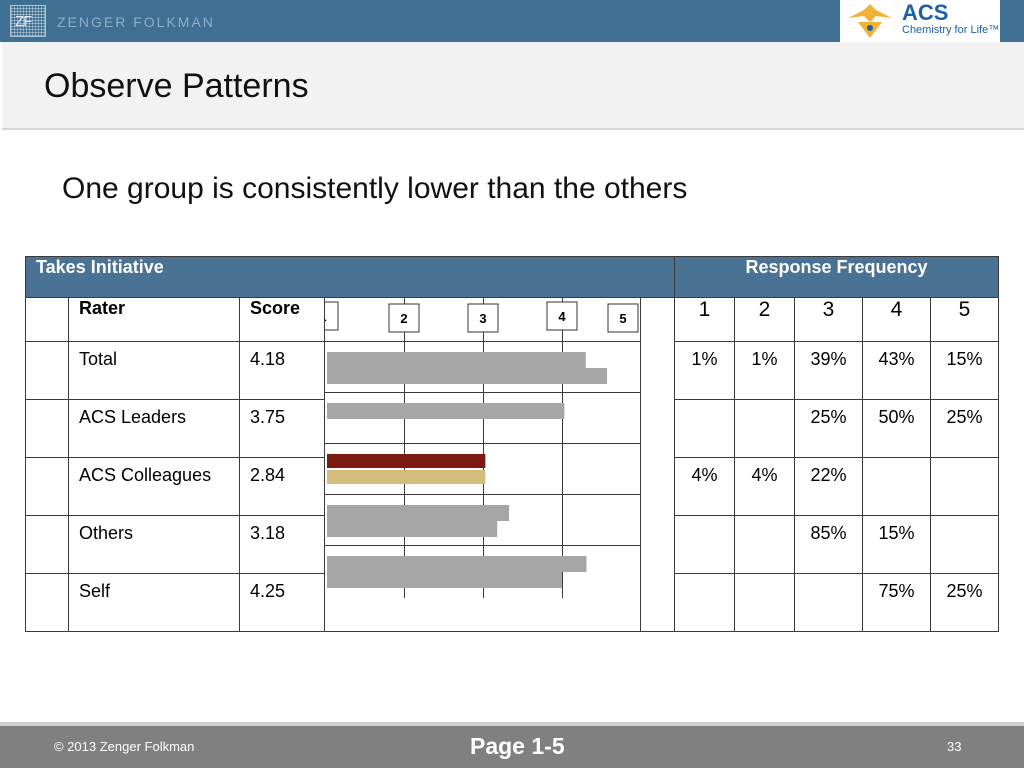  What do you see at coordinates (124, 746) in the screenshot?
I see `copyright-text: © 2013 Zenger Folkman` at bounding box center [124, 746].